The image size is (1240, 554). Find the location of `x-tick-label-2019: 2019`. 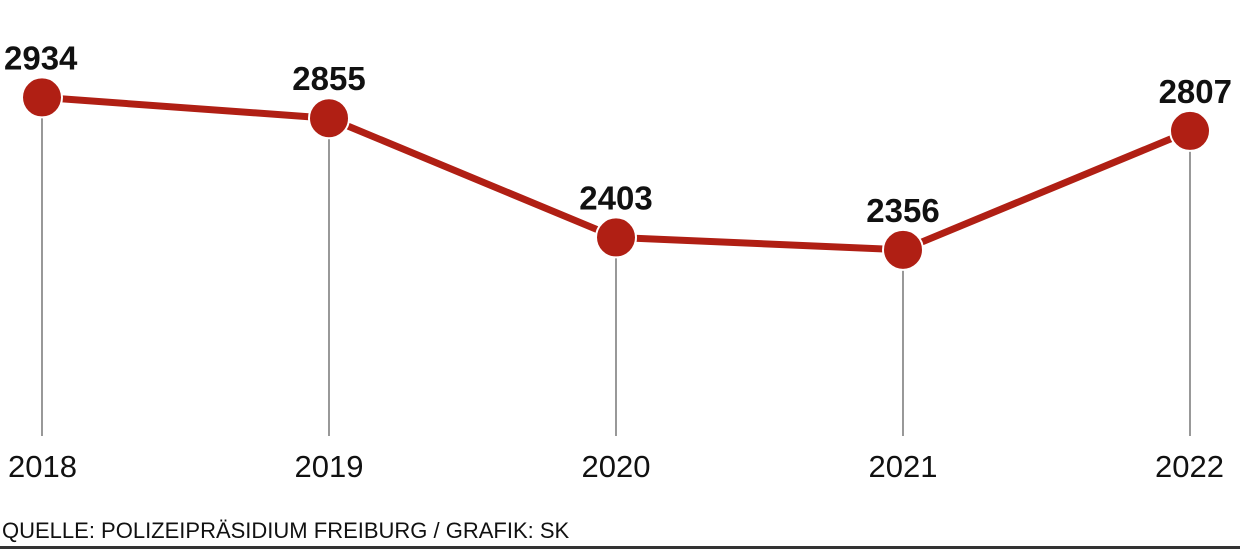

x-tick-label-2019: 2019 is located at coordinates (329, 466).